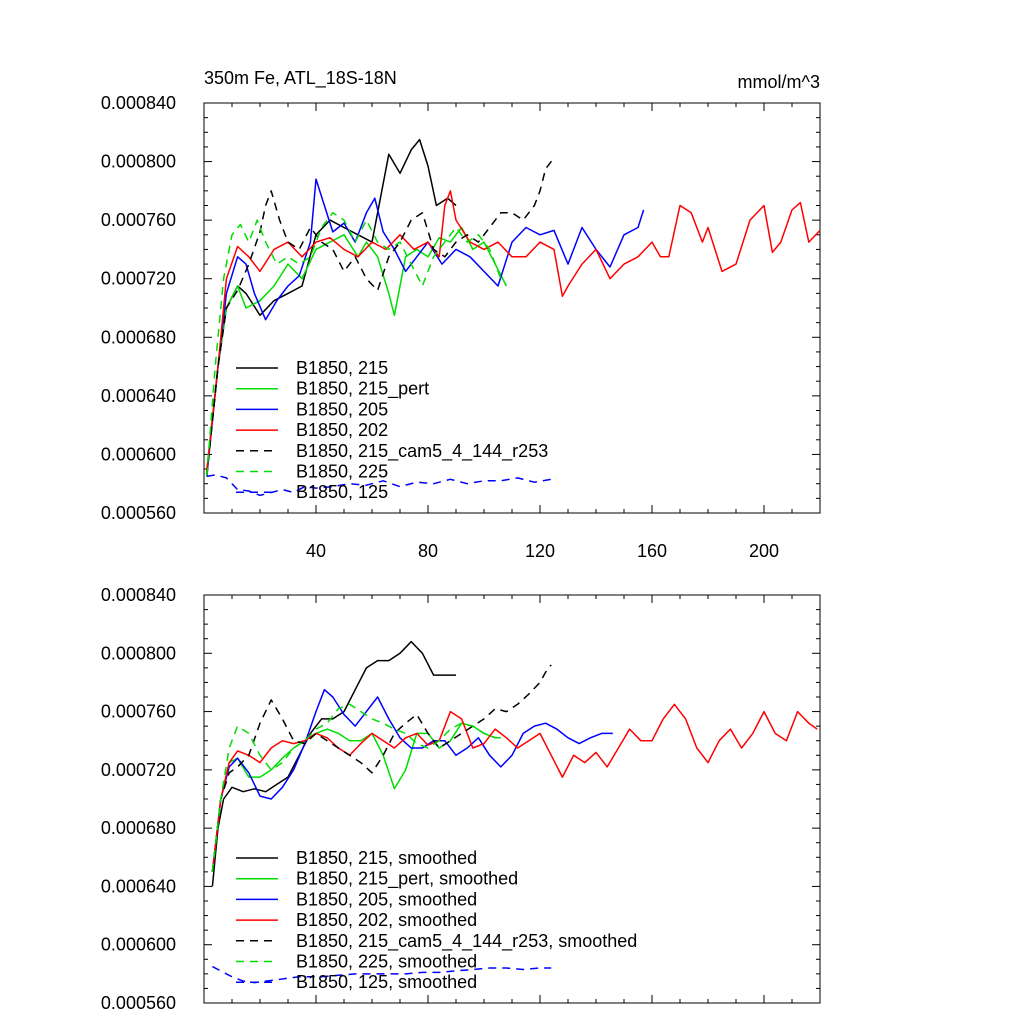 This screenshot has height=1024, width=1024. I want to click on x-tick-label: 160, so click(652, 551).